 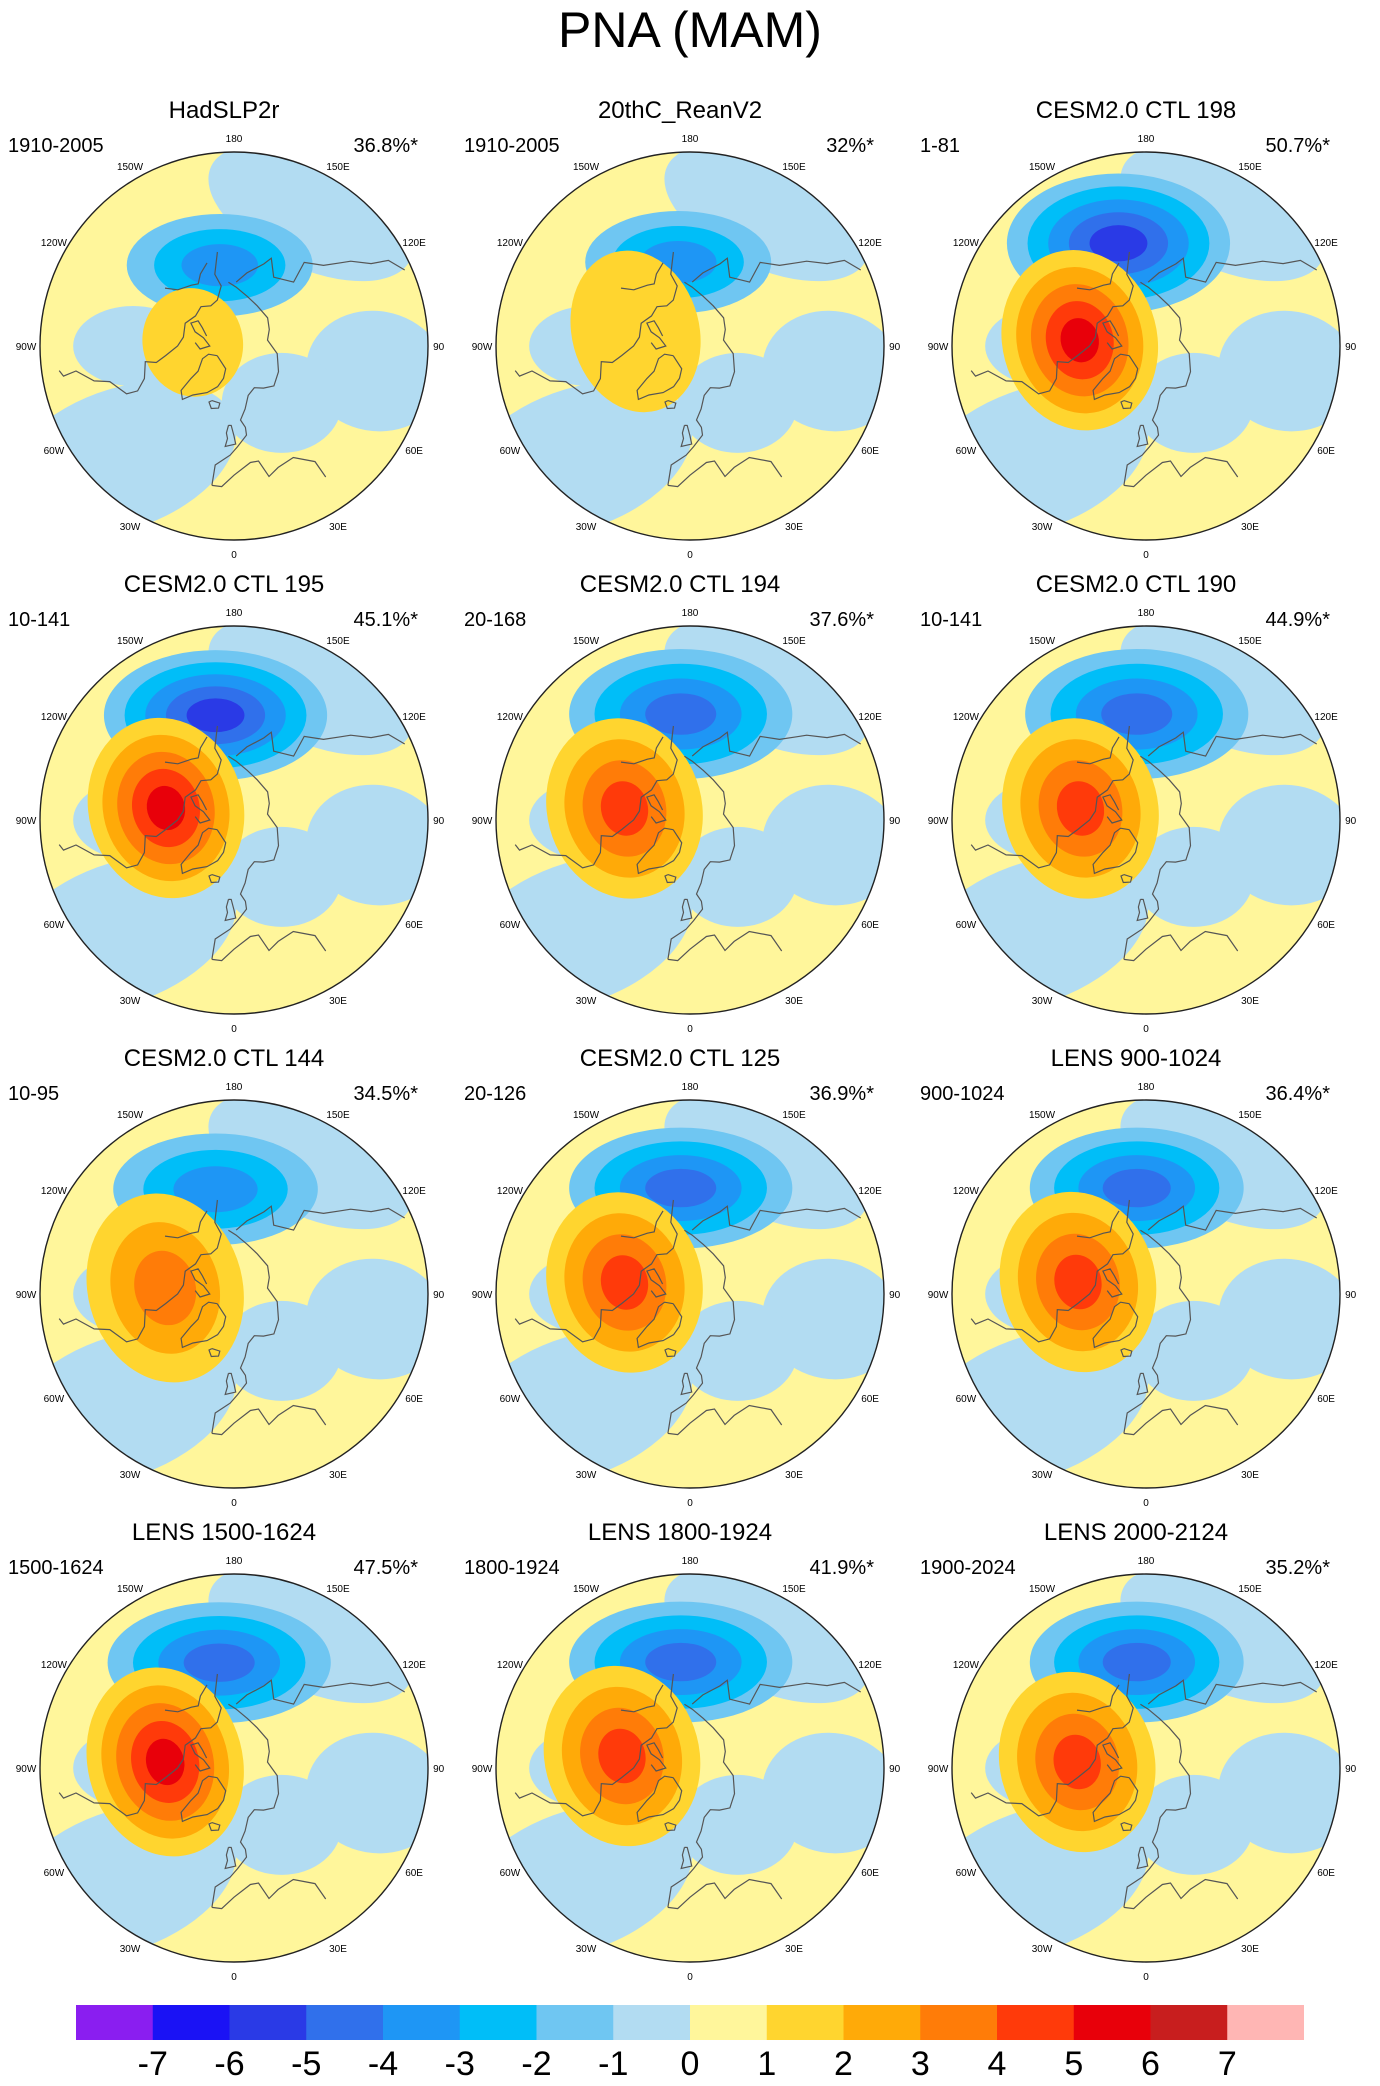 I want to click on panel-explained-variance: 36.9%*, so click(x=842, y=1094).